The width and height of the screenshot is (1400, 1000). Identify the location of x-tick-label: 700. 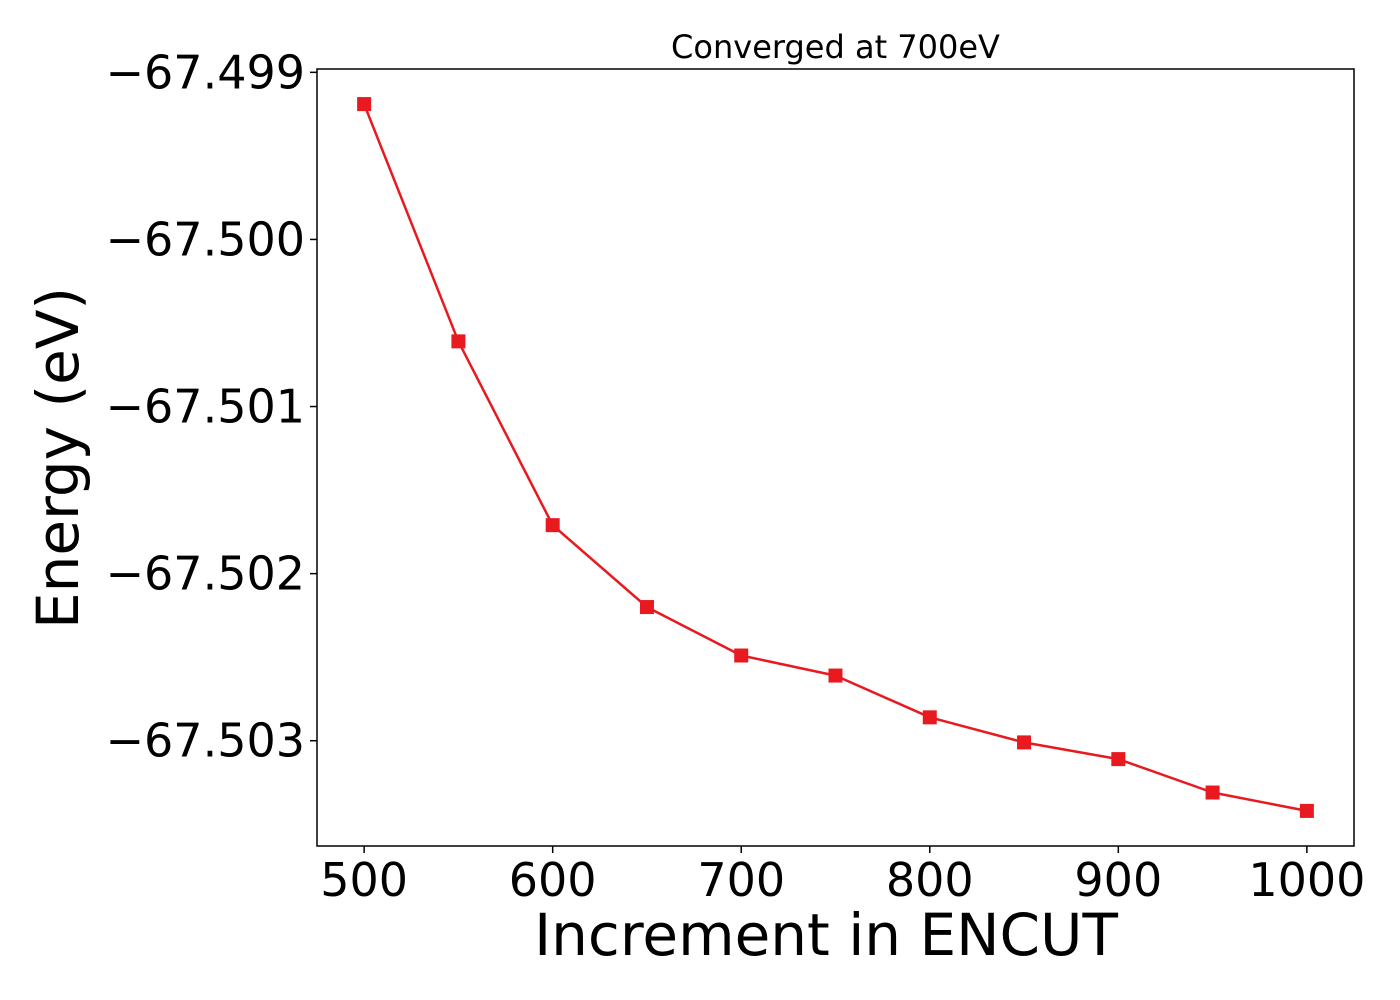
(741, 880).